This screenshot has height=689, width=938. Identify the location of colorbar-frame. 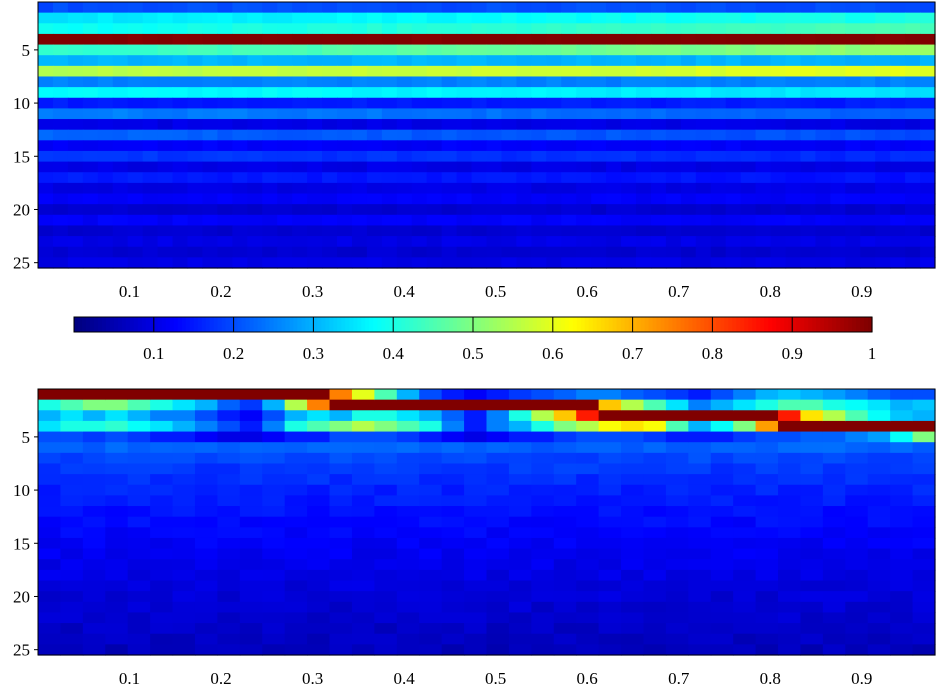
(473, 324).